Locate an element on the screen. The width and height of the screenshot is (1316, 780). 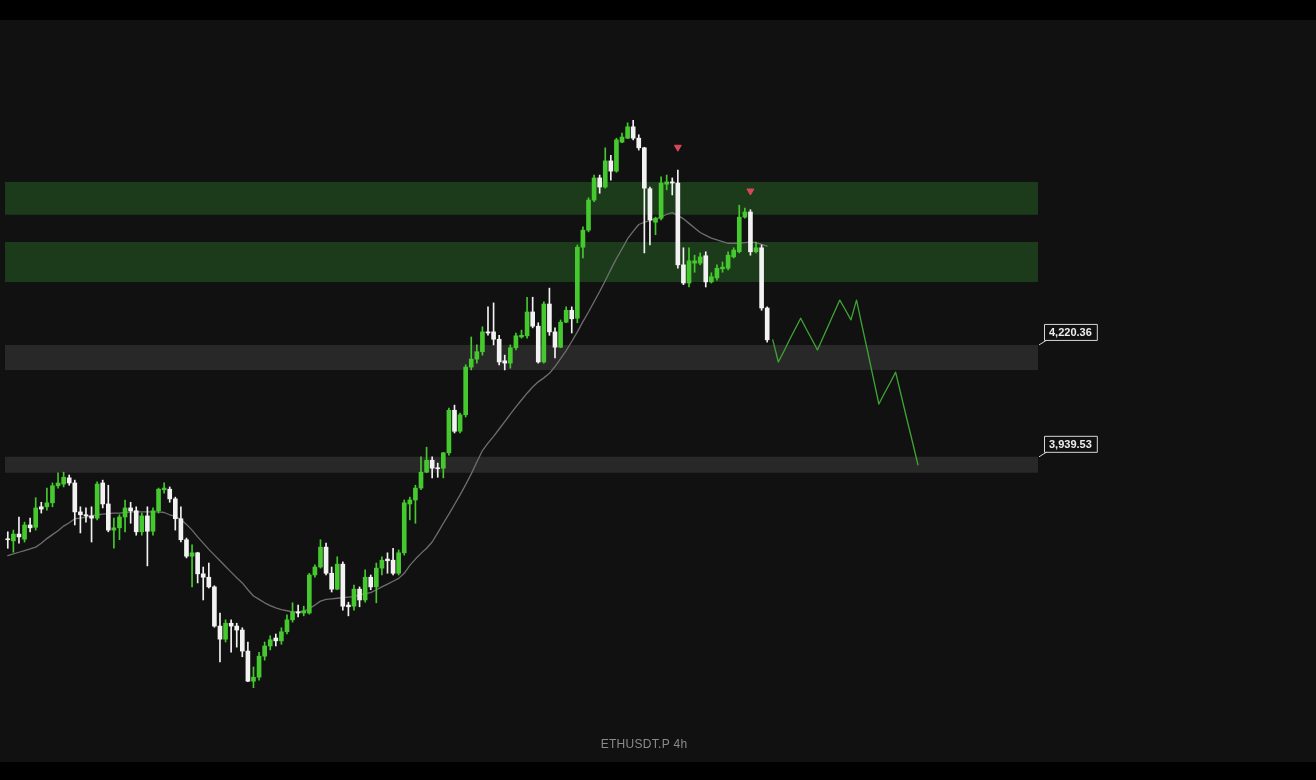
band-label: 4,220.36 is located at coordinates (1070, 331).